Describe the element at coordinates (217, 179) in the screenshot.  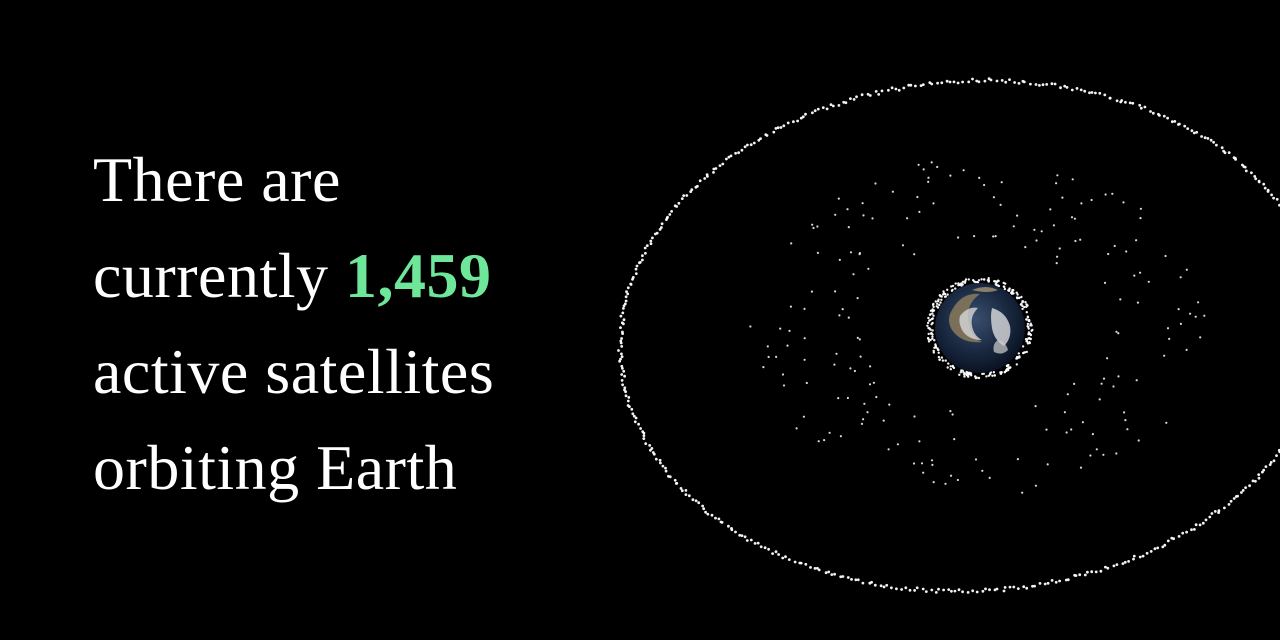
I see `headline-line-1: There are` at that location.